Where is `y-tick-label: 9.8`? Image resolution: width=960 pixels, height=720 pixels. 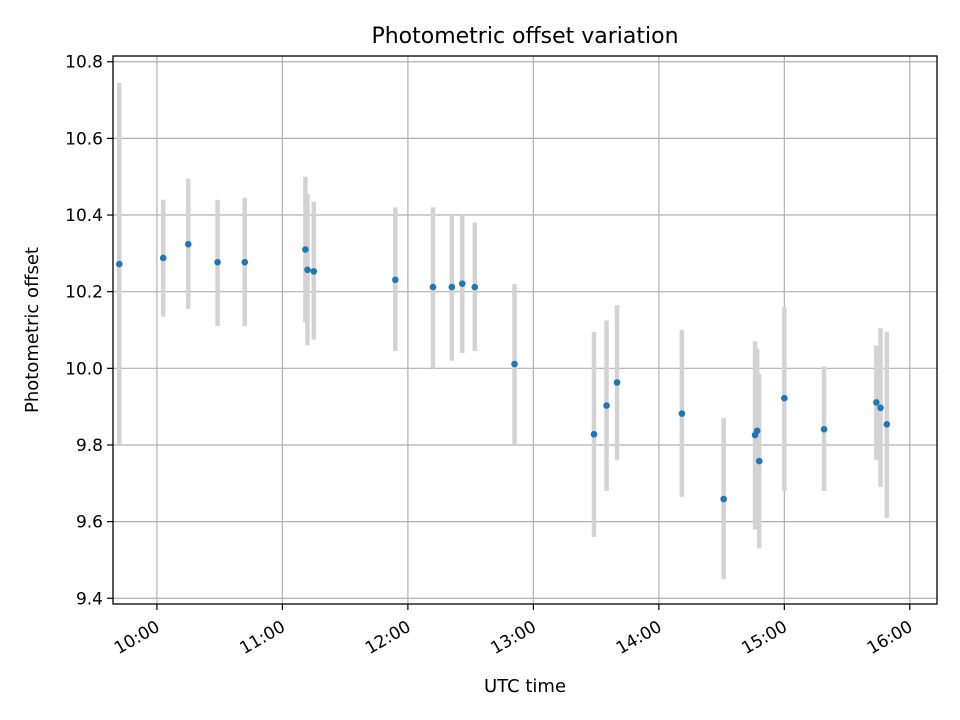
y-tick-label: 9.8 is located at coordinates (89, 446).